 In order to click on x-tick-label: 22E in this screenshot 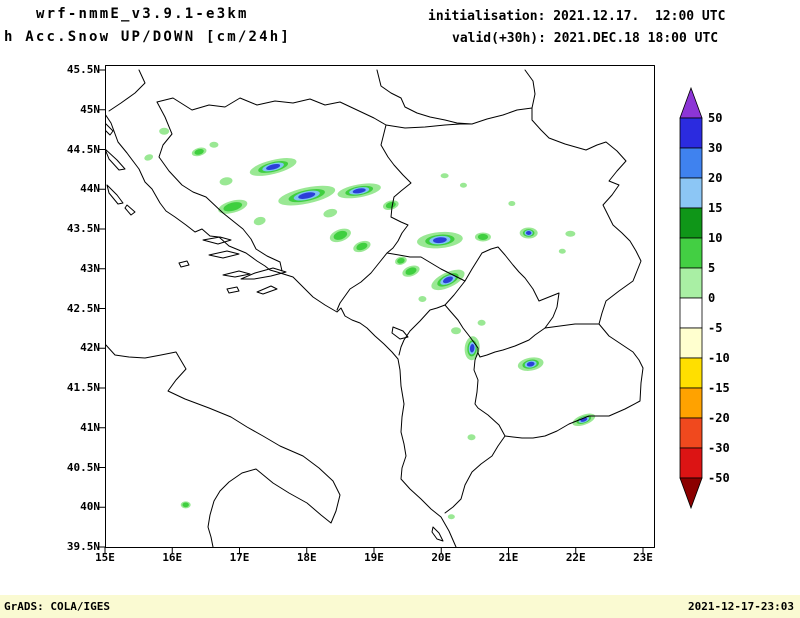, I will do `click(575, 557)`.